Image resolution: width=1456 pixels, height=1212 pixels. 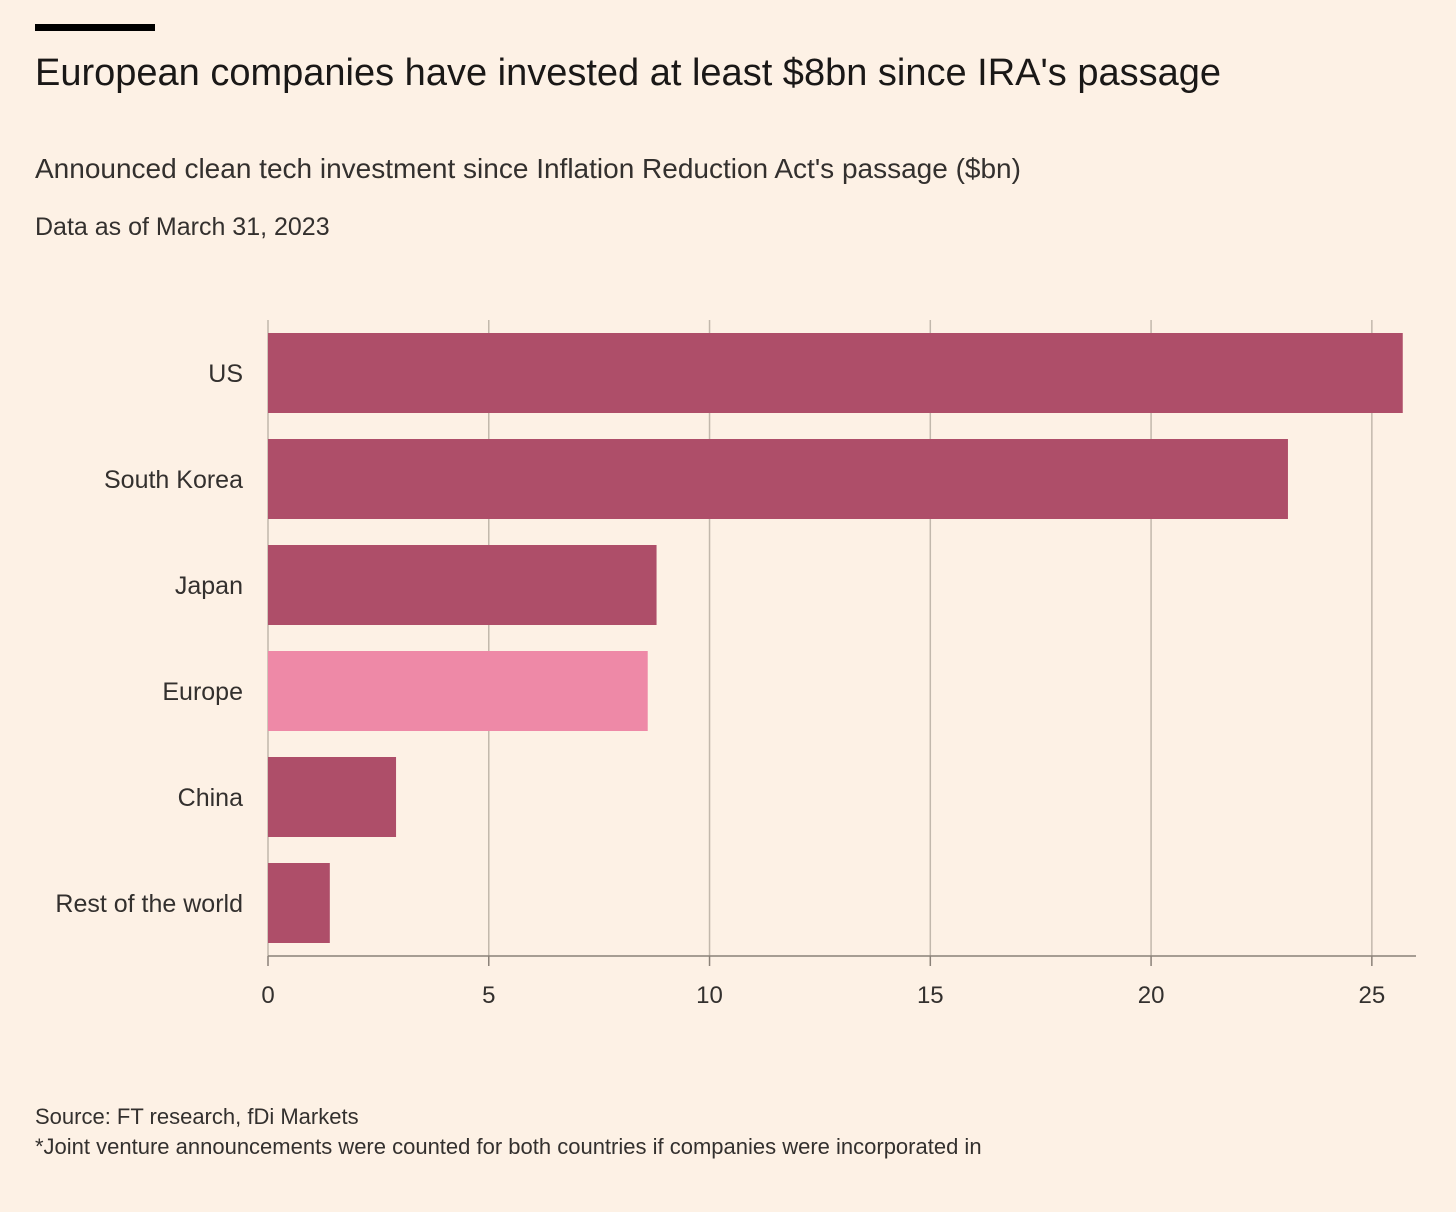 What do you see at coordinates (299, 903) in the screenshot?
I see `bar-rest-of-the-world` at bounding box center [299, 903].